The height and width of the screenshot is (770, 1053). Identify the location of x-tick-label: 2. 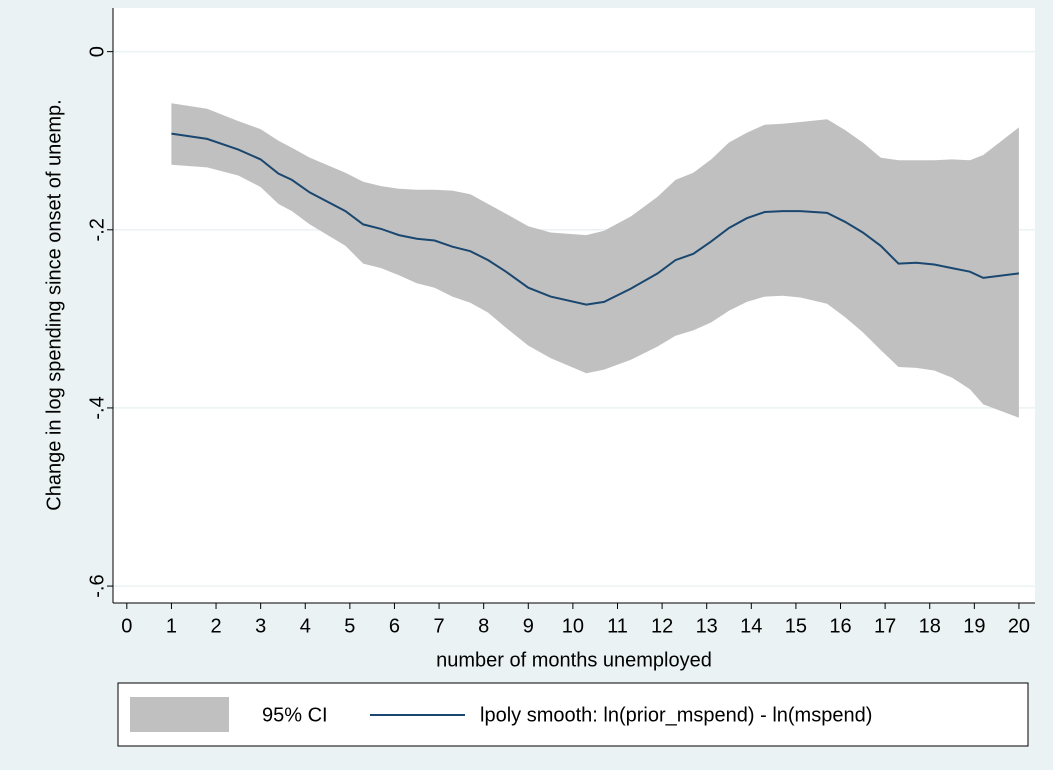
(215, 626).